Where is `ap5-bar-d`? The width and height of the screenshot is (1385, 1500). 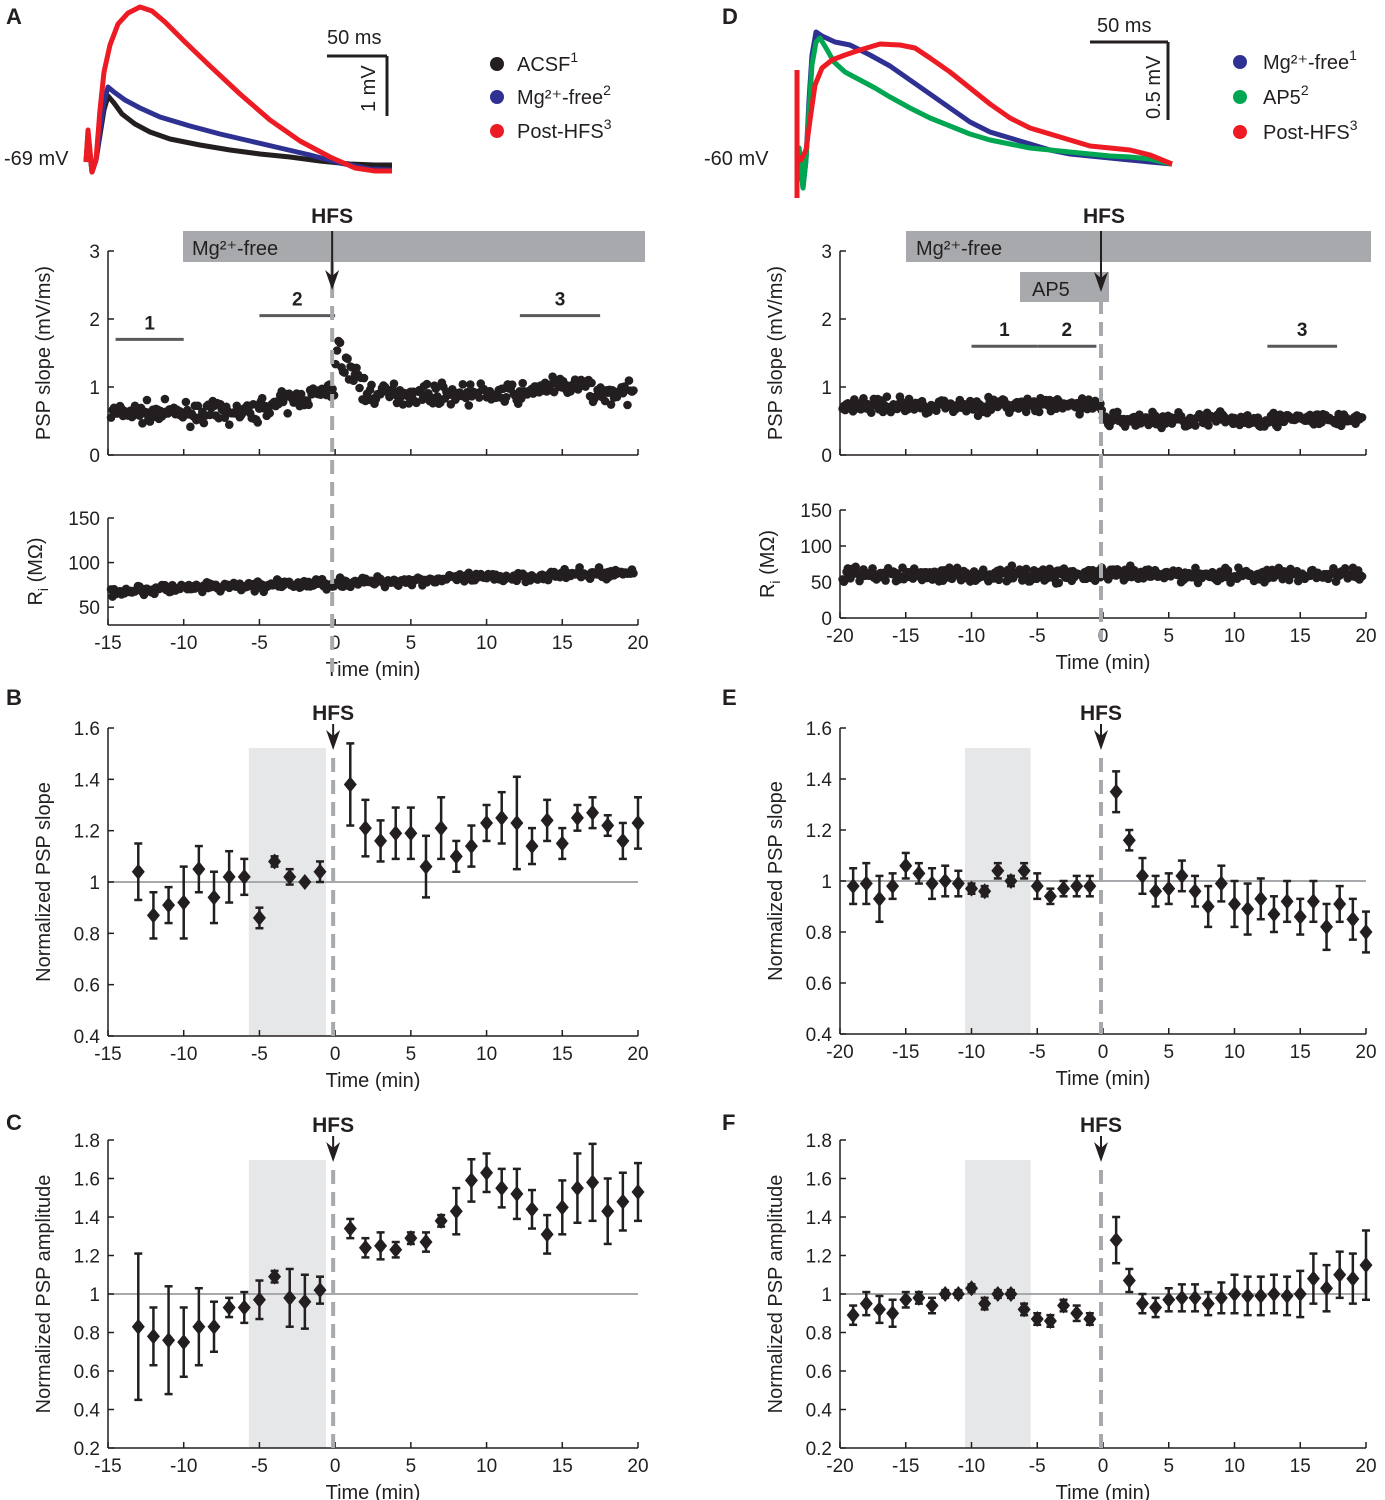 ap5-bar-d is located at coordinates (1064, 287).